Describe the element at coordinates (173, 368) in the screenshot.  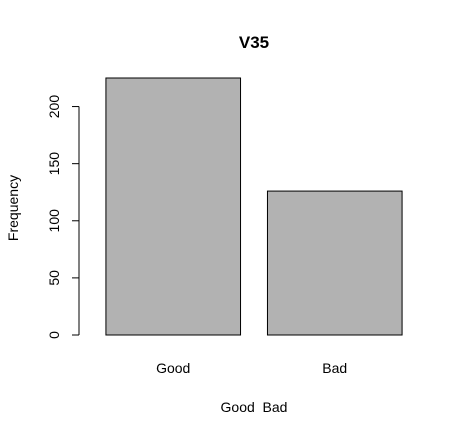
I see `x-tick-label-good: Good` at that location.